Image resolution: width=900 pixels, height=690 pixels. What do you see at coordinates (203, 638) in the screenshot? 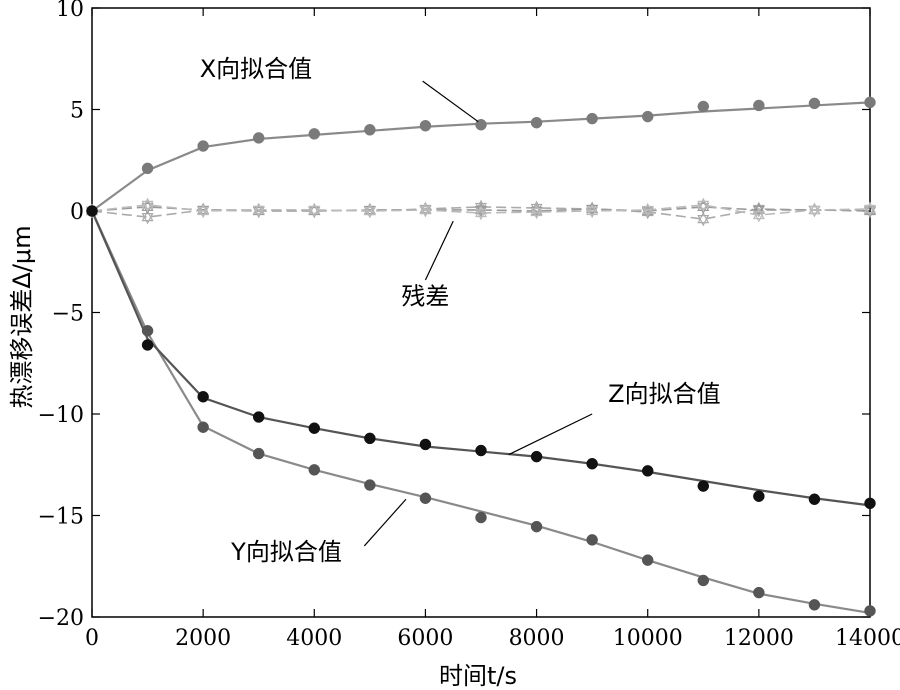
I see `x-tick-label: 2000` at bounding box center [203, 638].